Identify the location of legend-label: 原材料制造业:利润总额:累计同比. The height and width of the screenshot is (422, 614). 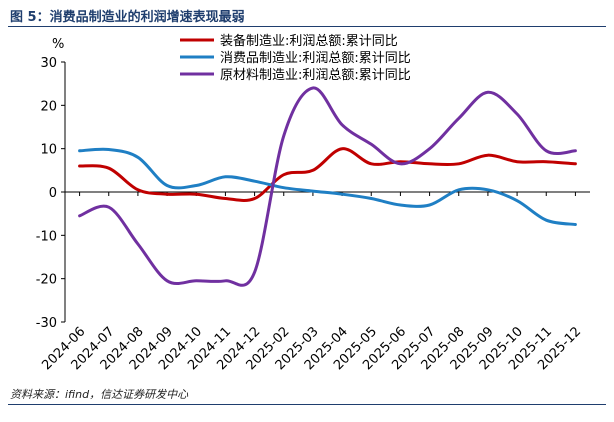
(315, 75).